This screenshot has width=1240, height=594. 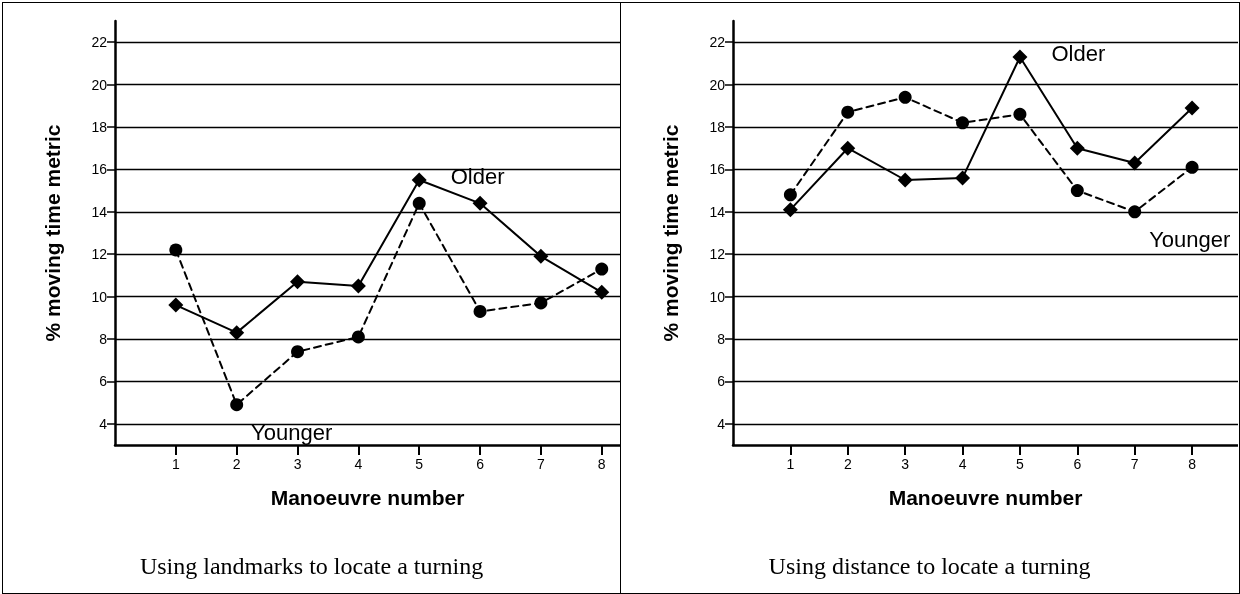 I want to click on text: Using landmarks to locate a turning, so click(x=311, y=566).